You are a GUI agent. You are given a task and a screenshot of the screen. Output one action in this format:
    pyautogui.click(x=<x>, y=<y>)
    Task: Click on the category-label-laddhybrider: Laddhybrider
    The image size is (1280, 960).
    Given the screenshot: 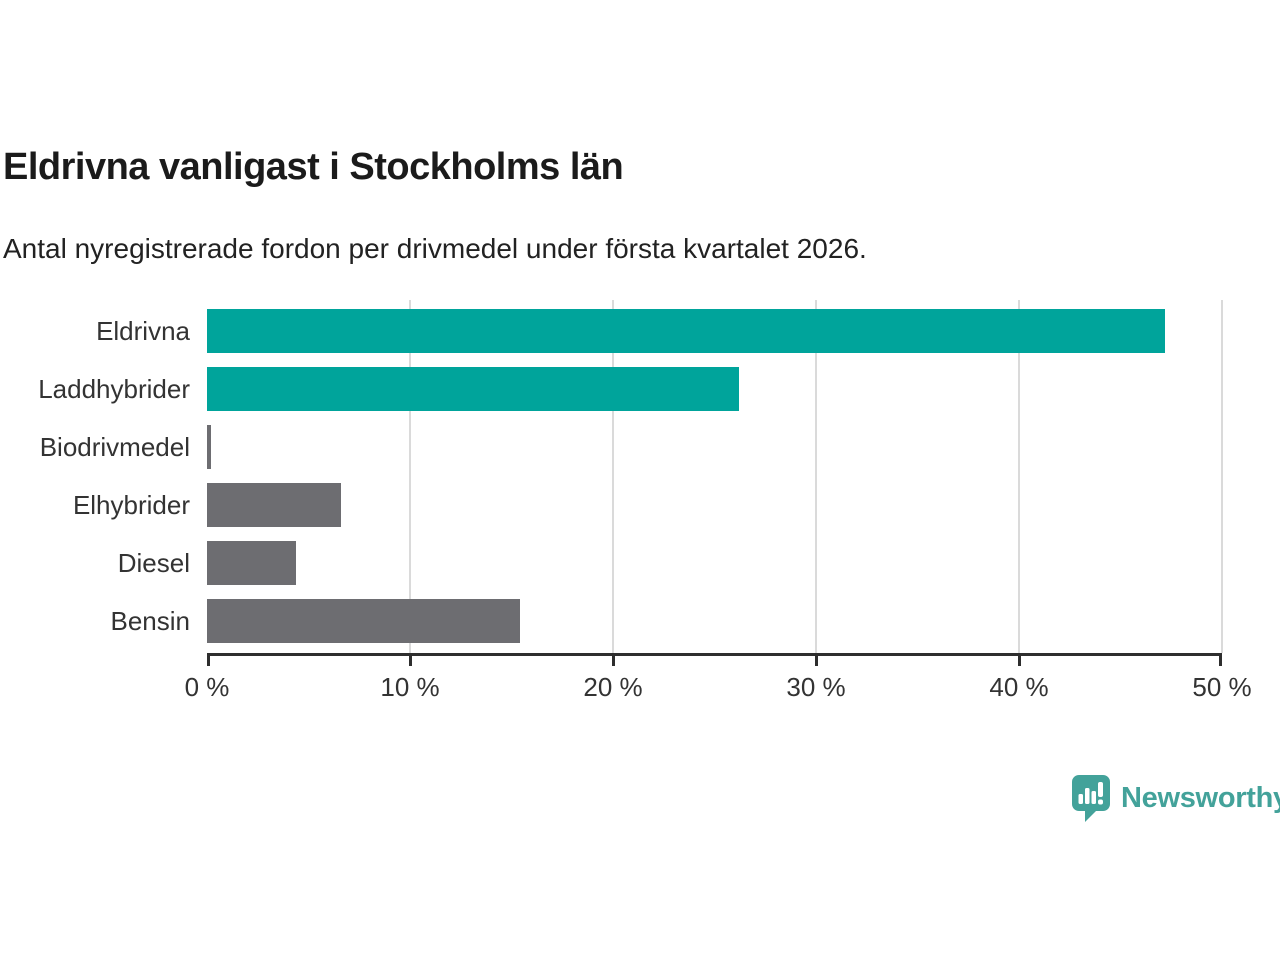 What is the action you would take?
    pyautogui.click(x=114, y=389)
    